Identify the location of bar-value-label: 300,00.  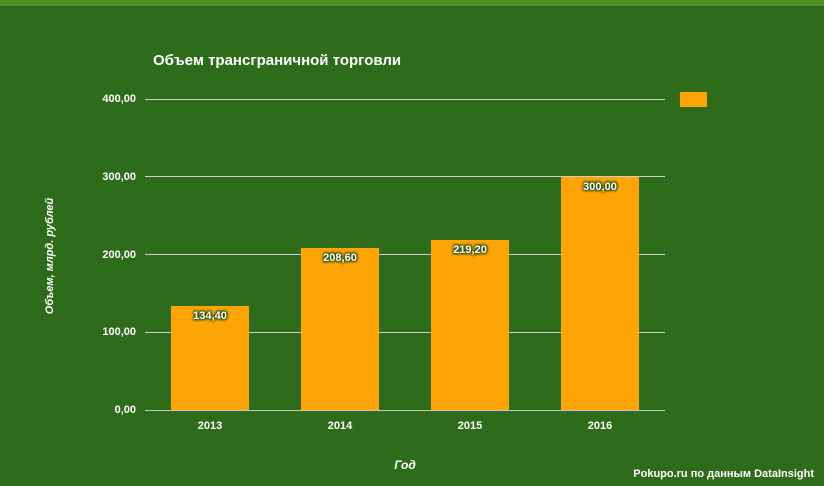
(600, 186).